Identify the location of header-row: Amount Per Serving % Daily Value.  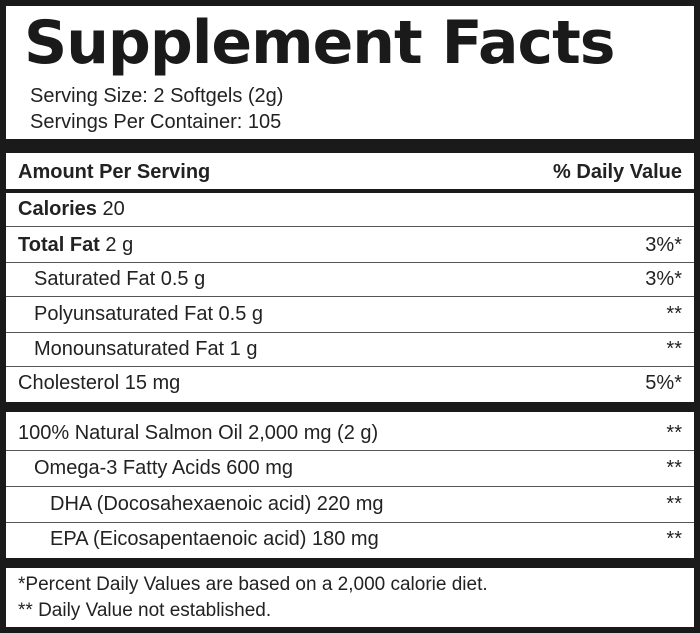
(350, 172).